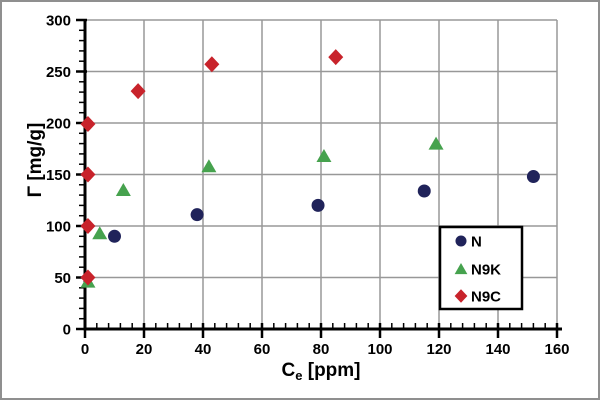  What do you see at coordinates (461, 241) in the screenshot?
I see `legend-marker-N` at bounding box center [461, 241].